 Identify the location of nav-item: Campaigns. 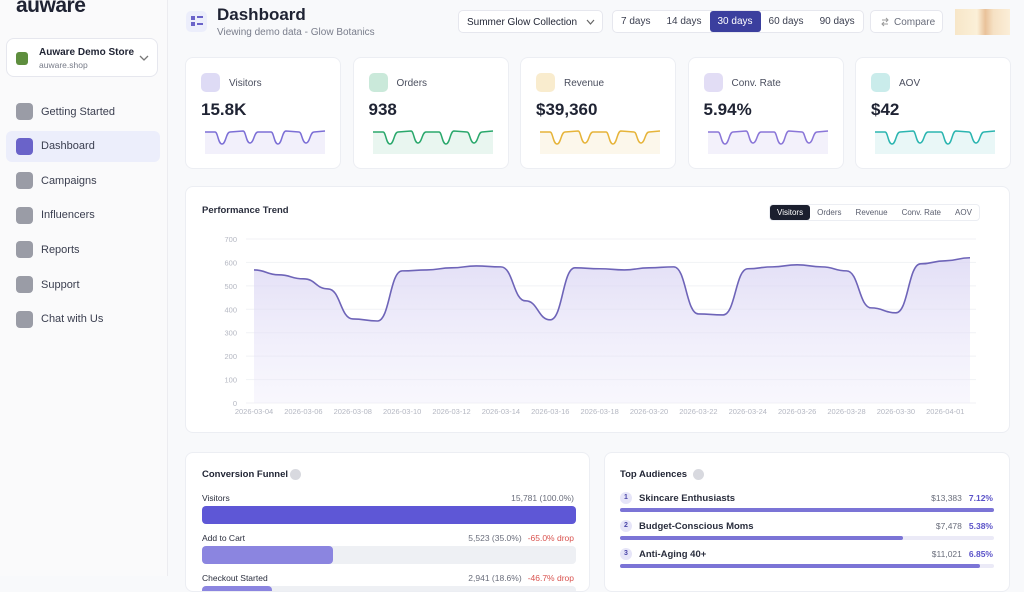
(83, 180).